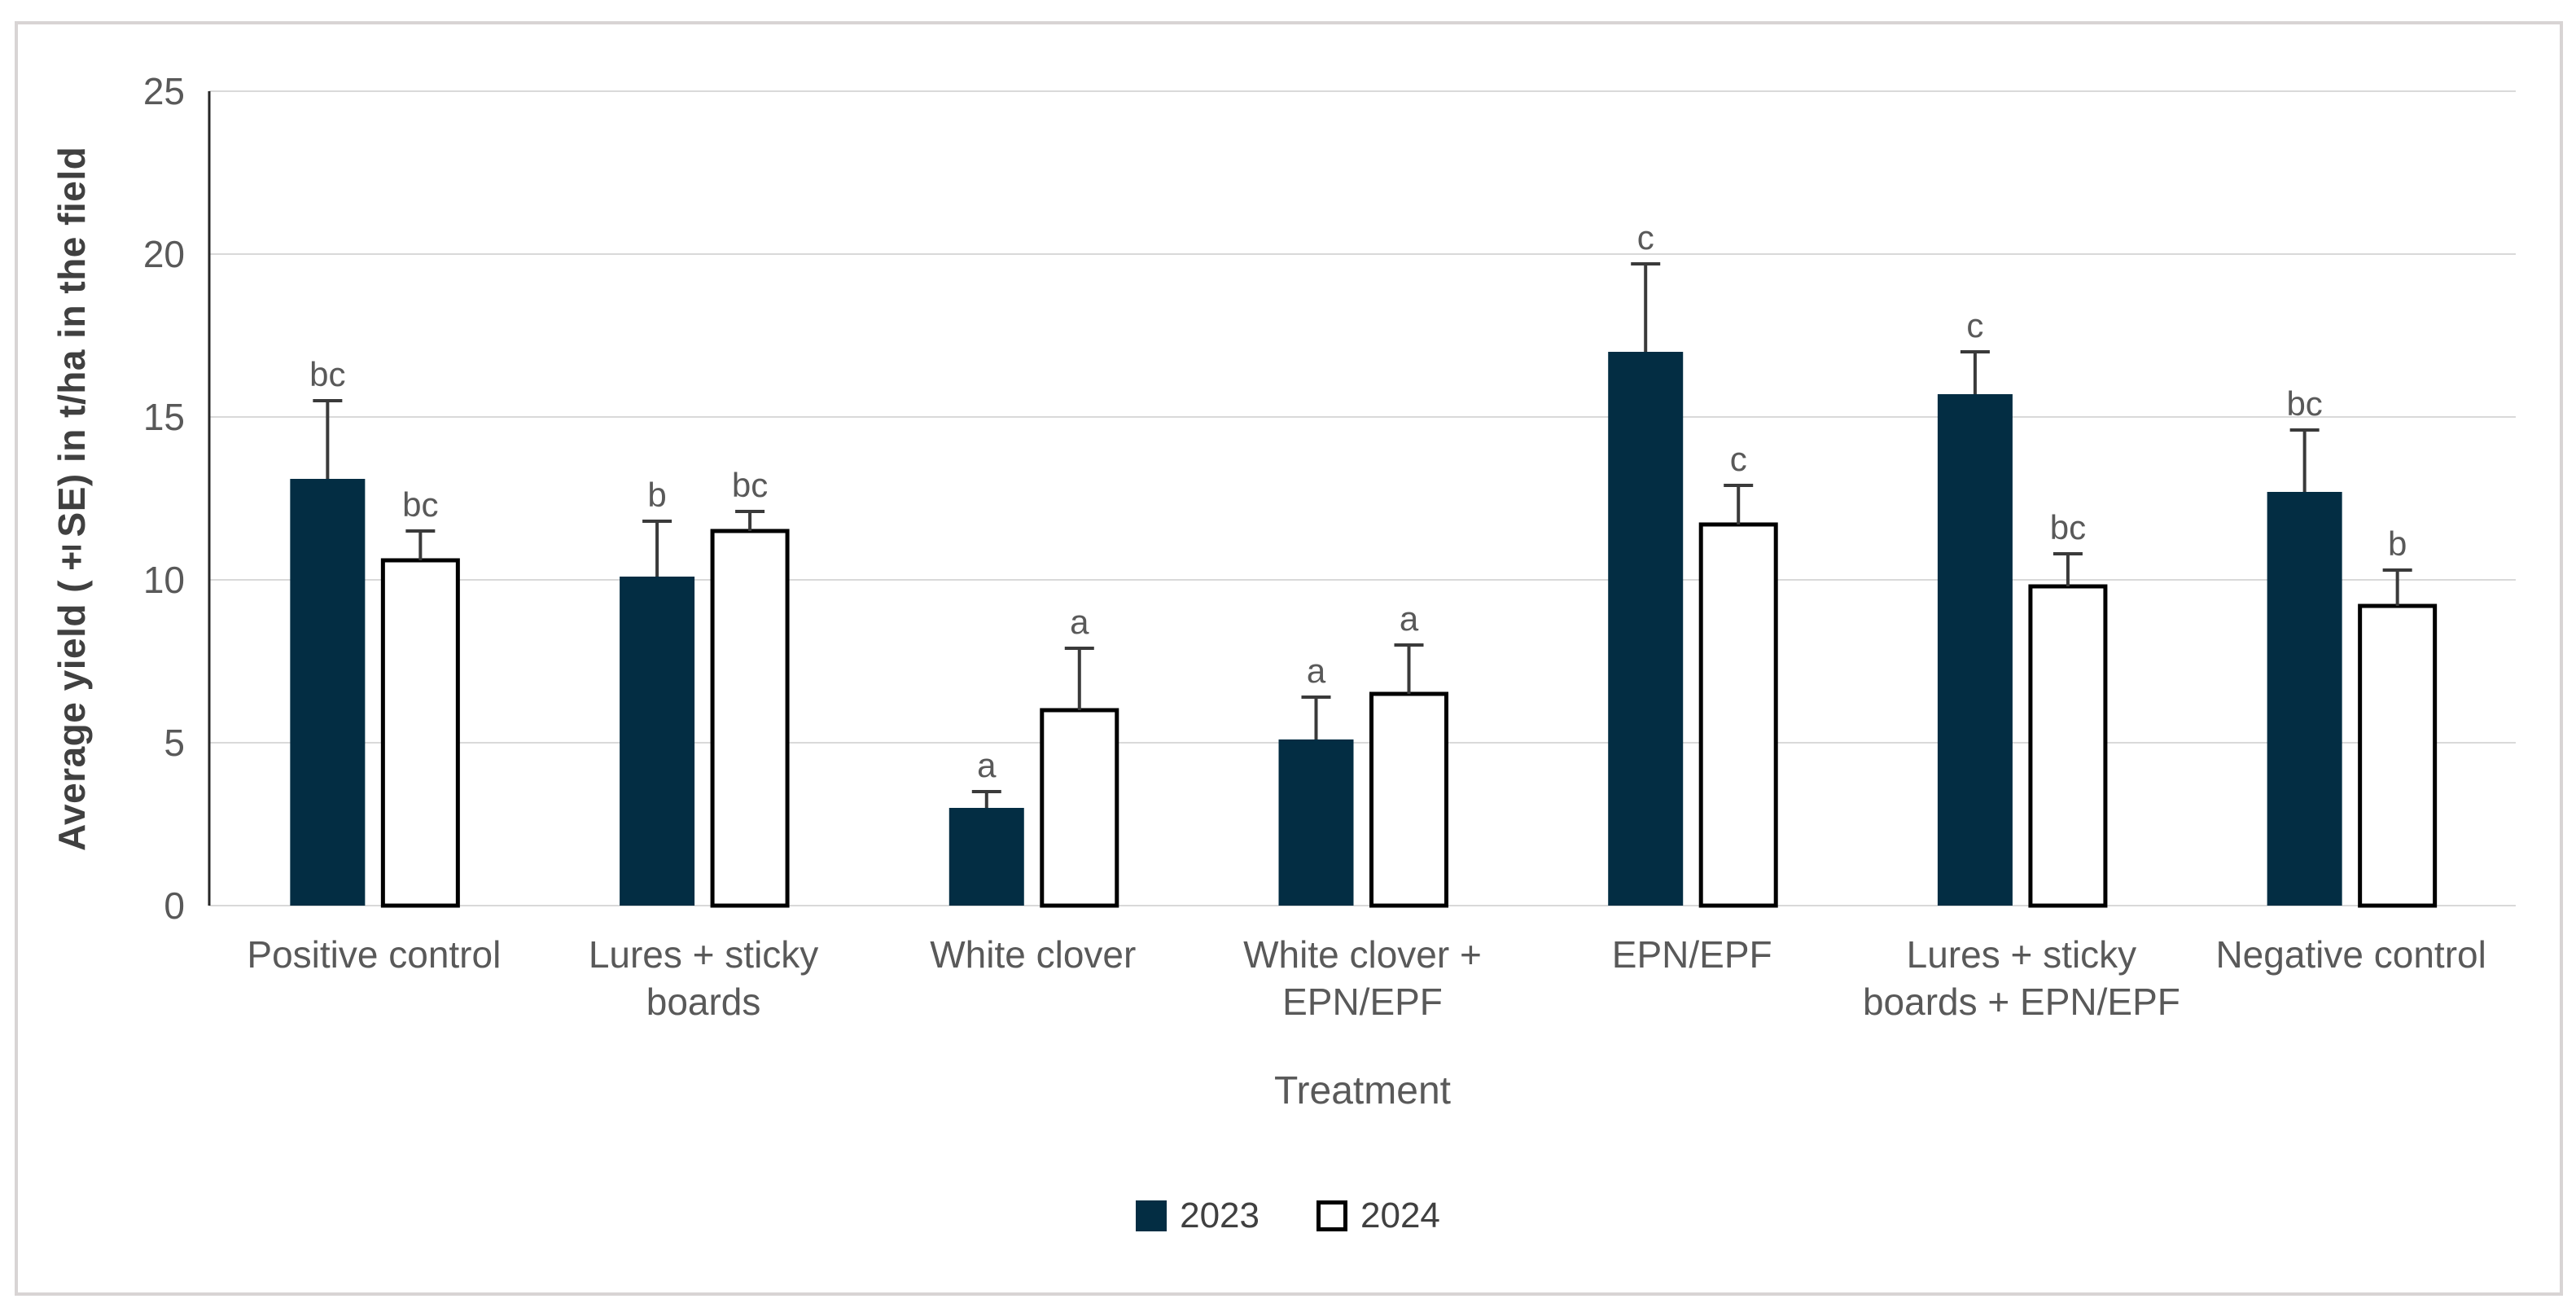  I want to click on bar-2023-white-clover, so click(986, 857).